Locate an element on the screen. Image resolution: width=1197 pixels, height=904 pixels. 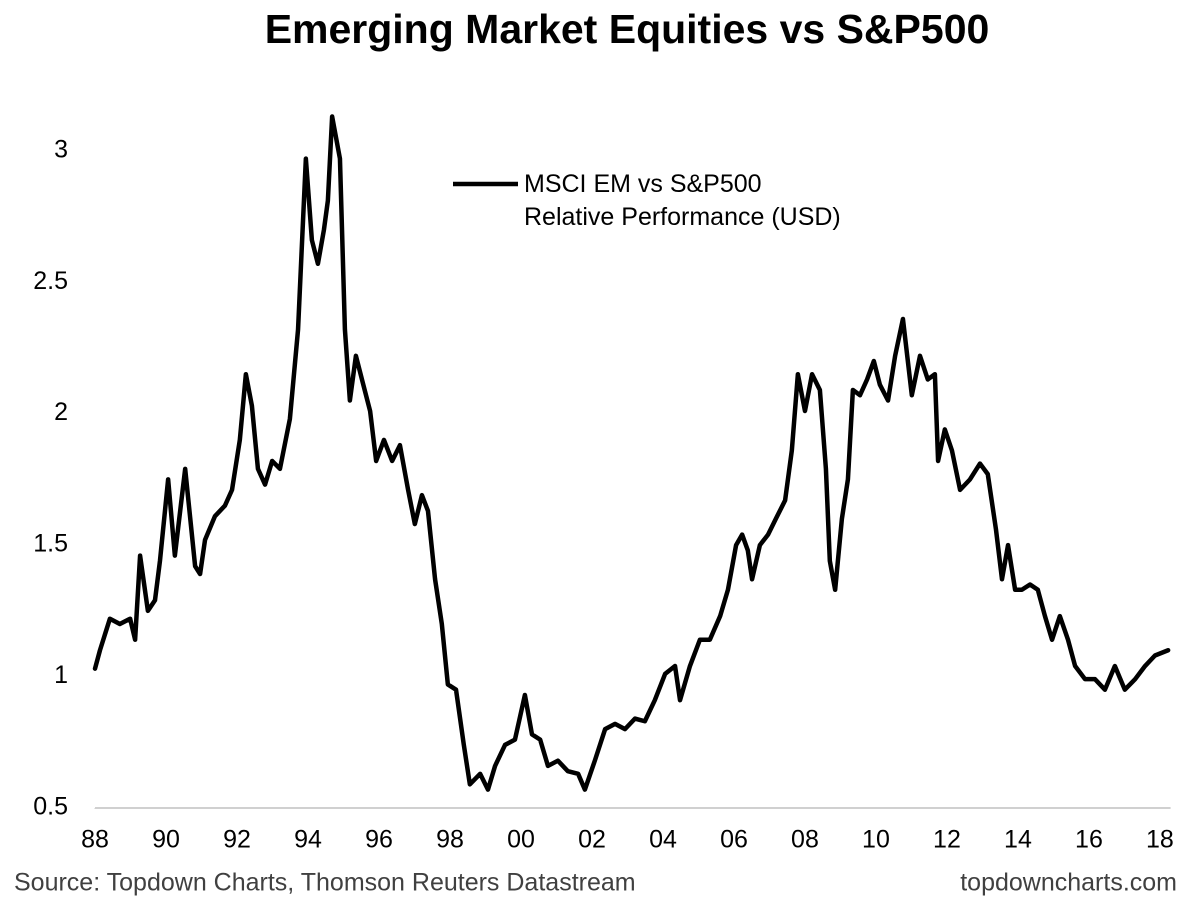
x-tick-label: 98 is located at coordinates (450, 840).